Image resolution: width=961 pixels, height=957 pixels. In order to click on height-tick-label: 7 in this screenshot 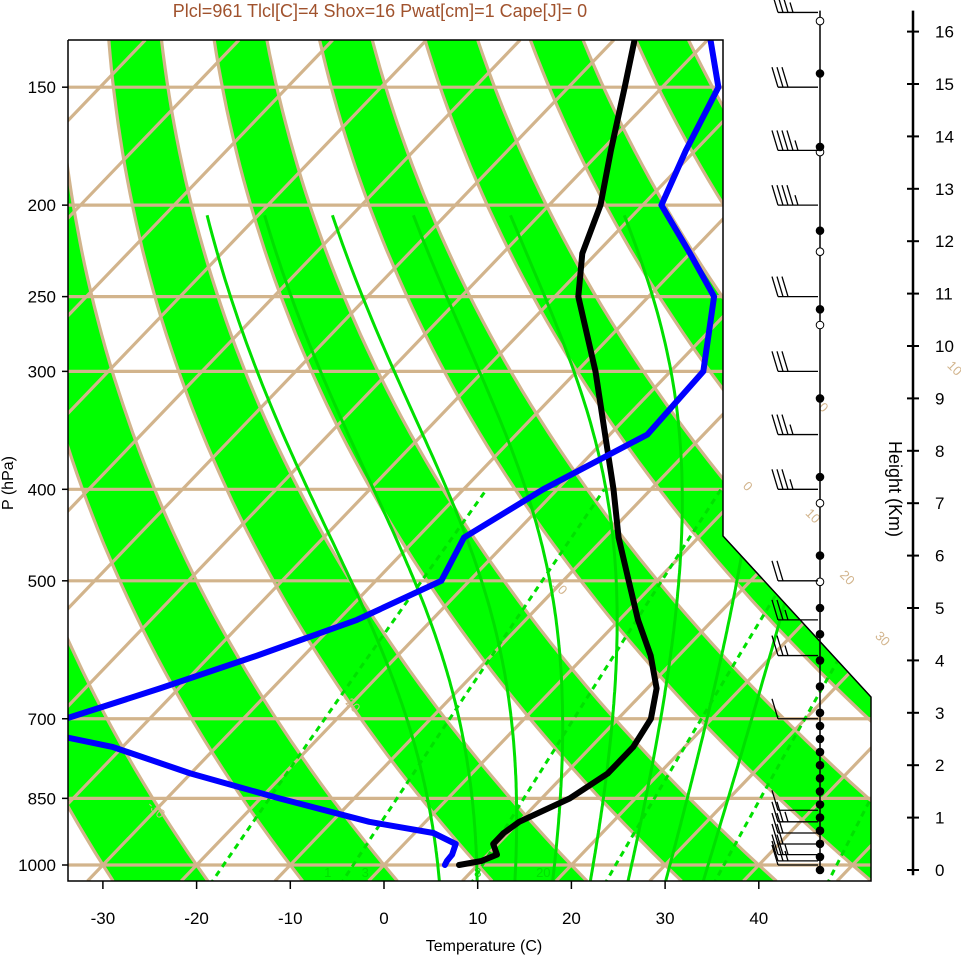, I will do `click(939, 503)`.